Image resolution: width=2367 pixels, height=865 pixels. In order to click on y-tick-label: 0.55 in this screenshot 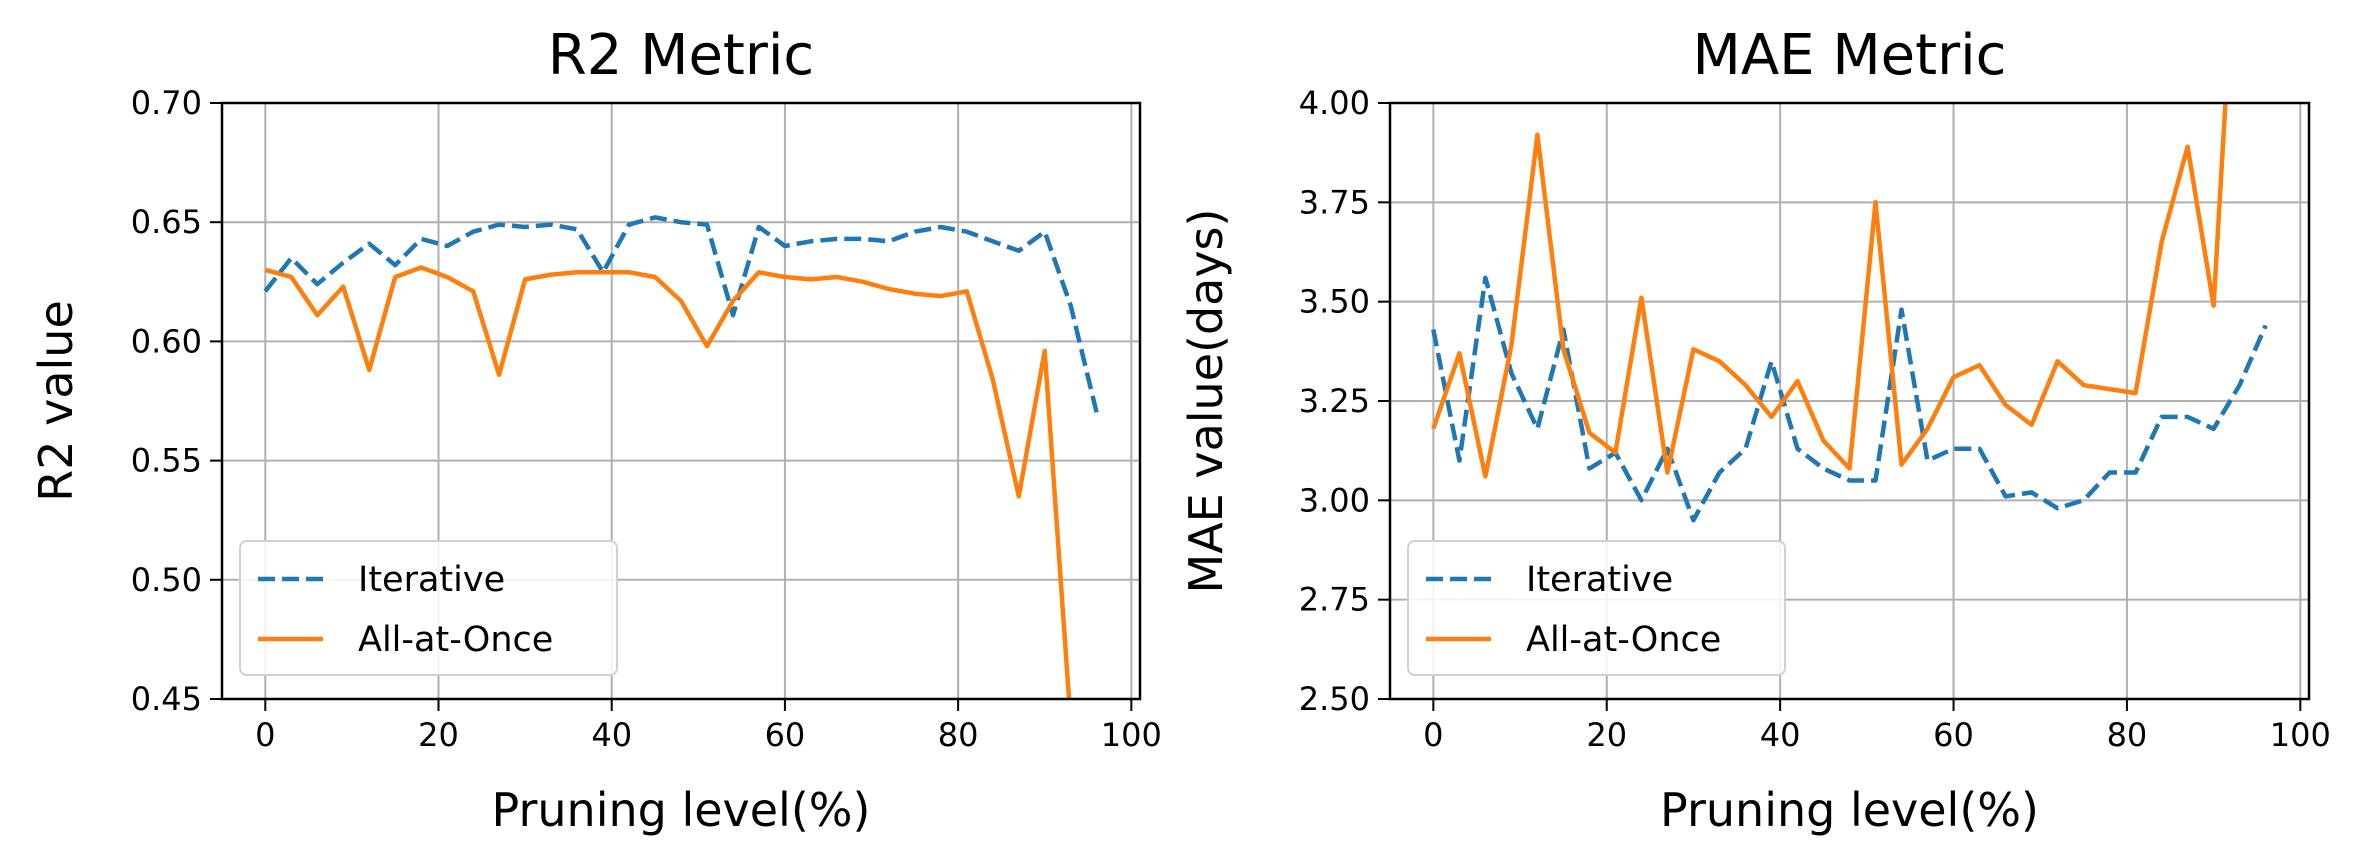, I will do `click(166, 461)`.